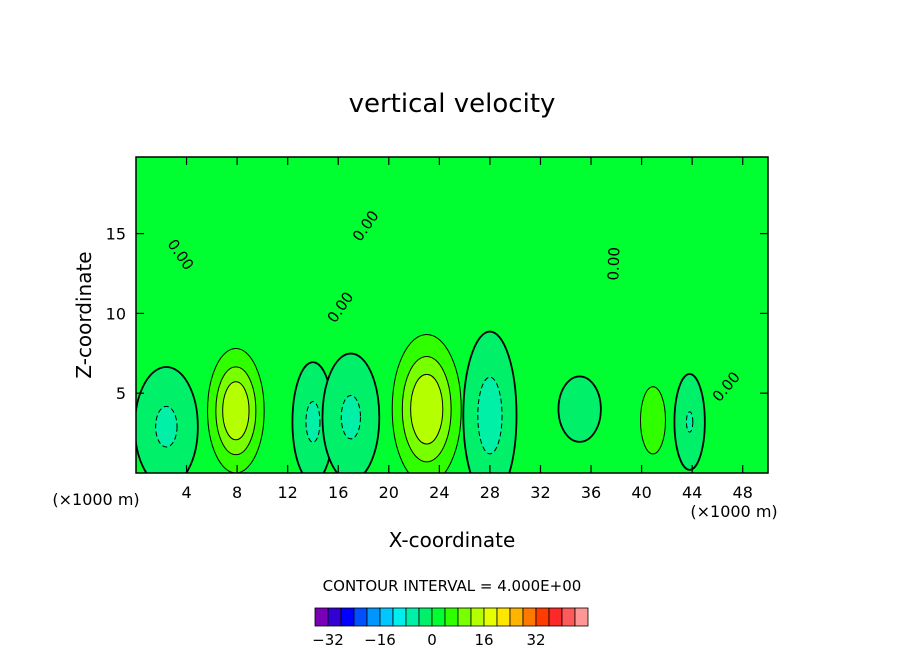 Image resolution: width=904 pixels, height=659 pixels. I want to click on legend-tick-label: 16, so click(483, 640).